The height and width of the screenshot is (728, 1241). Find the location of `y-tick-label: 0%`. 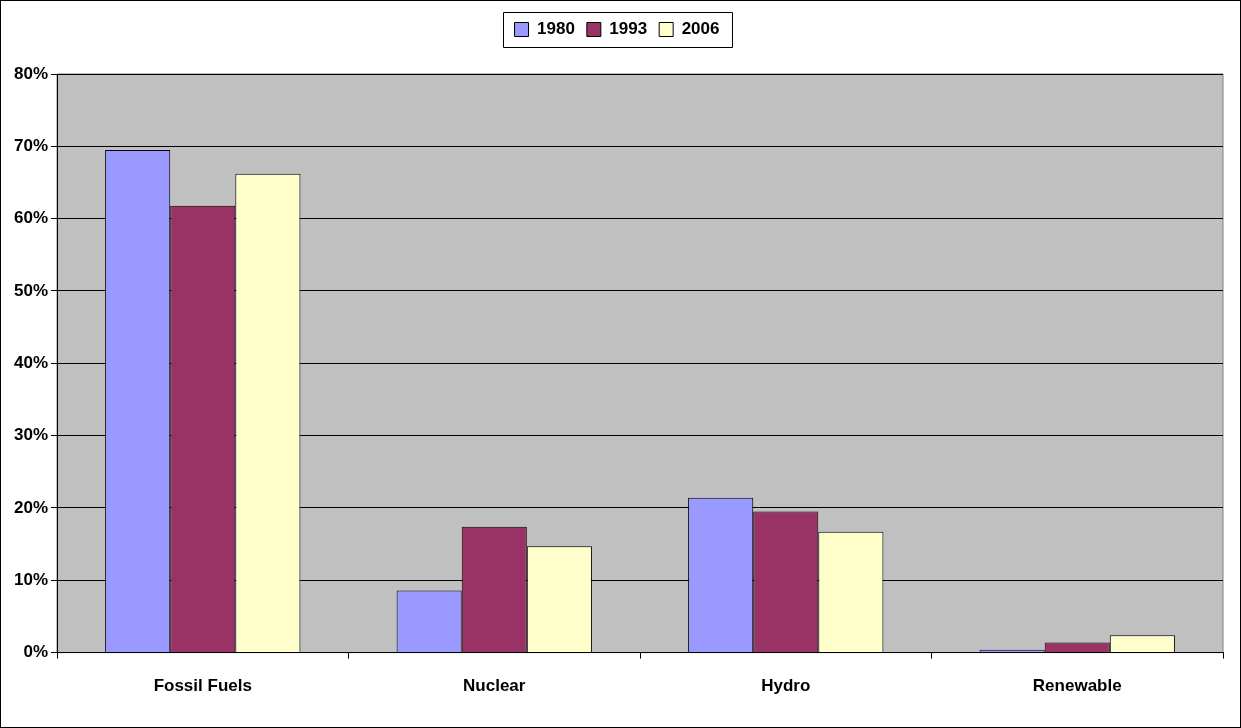

y-tick-label: 0% is located at coordinates (36, 652).